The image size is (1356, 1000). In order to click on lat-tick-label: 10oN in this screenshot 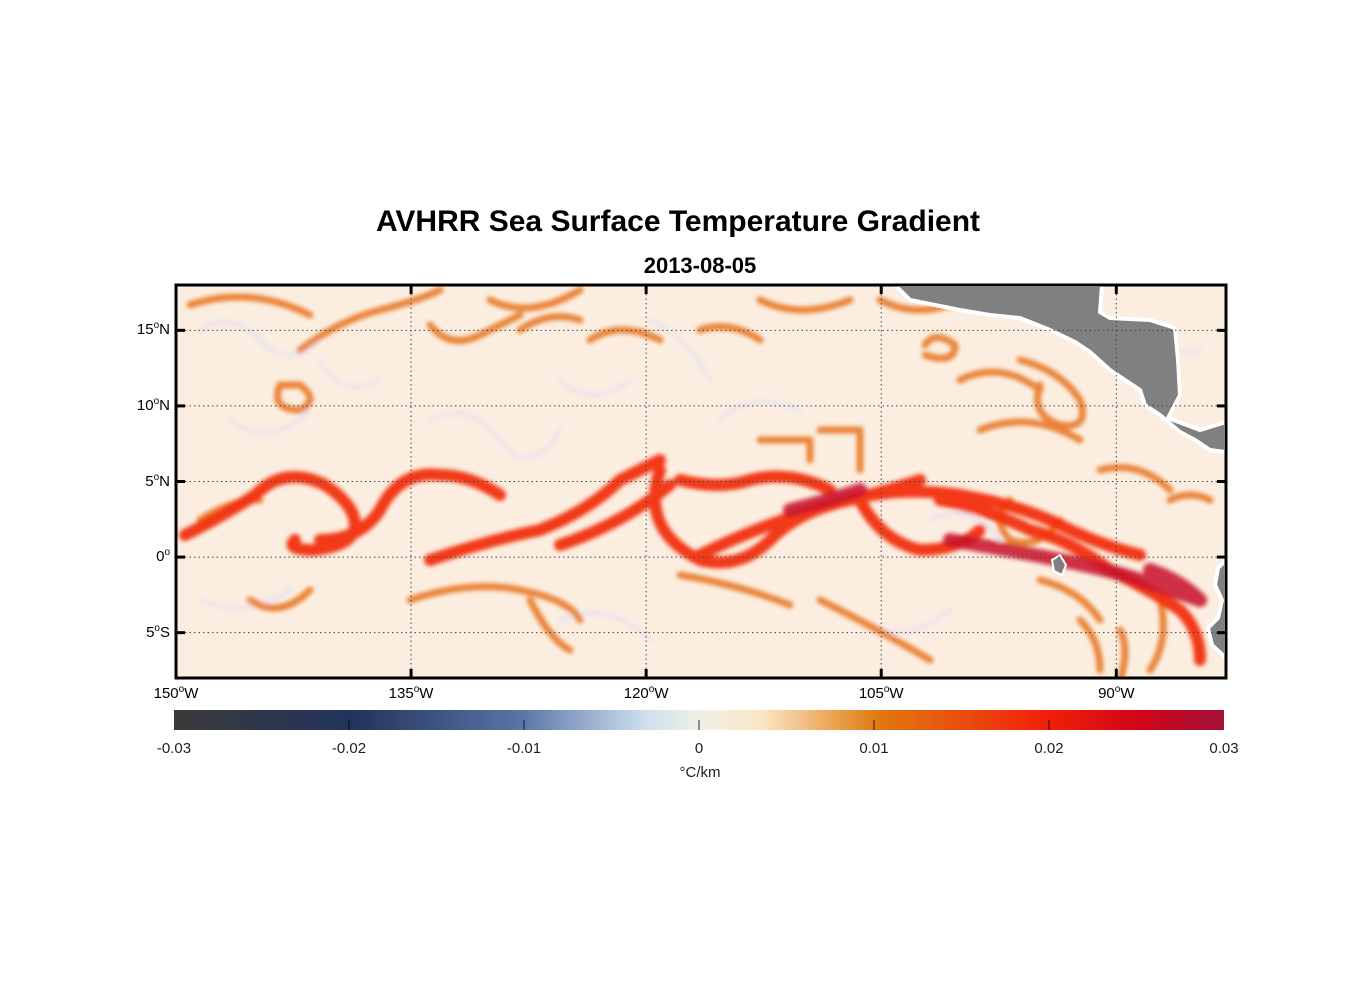, I will do `click(153, 404)`.